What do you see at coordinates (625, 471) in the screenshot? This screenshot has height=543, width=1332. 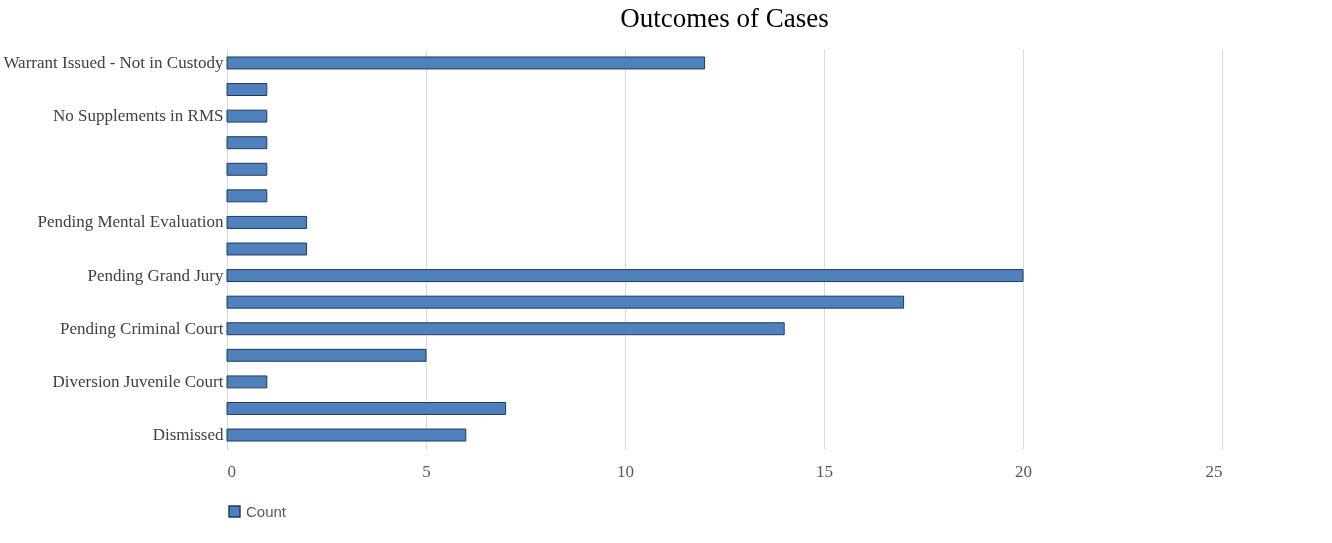 I see `x-tick-label: 10` at bounding box center [625, 471].